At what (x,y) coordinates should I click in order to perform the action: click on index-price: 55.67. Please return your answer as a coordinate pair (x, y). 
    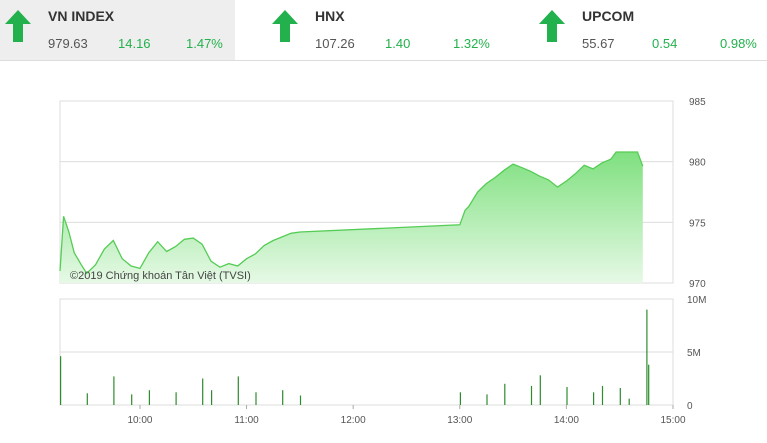
    Looking at the image, I should click on (598, 43).